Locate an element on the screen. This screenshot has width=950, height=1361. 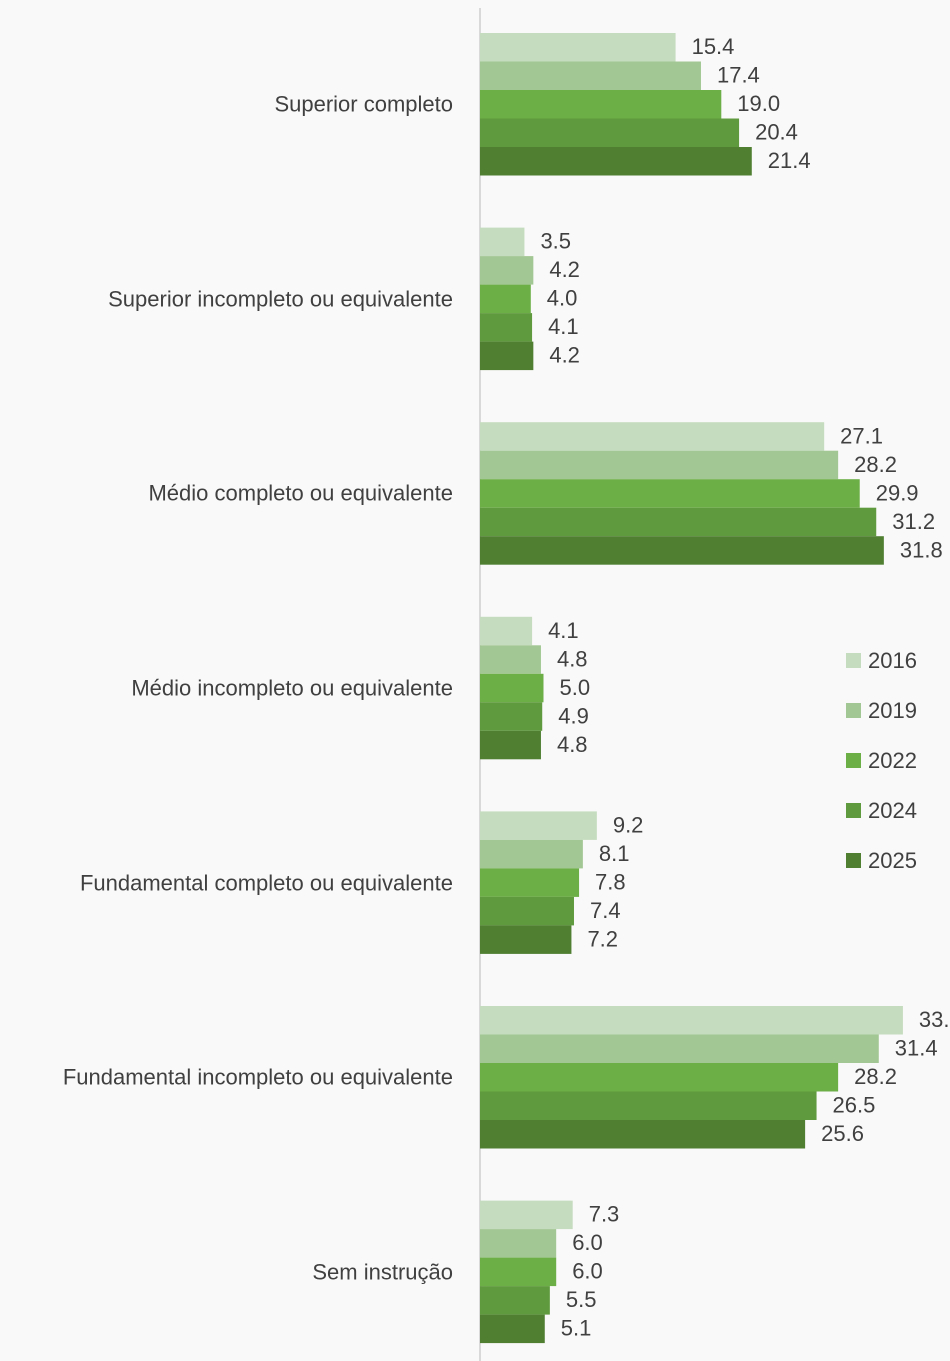
value-label: 31.8 is located at coordinates (921, 549).